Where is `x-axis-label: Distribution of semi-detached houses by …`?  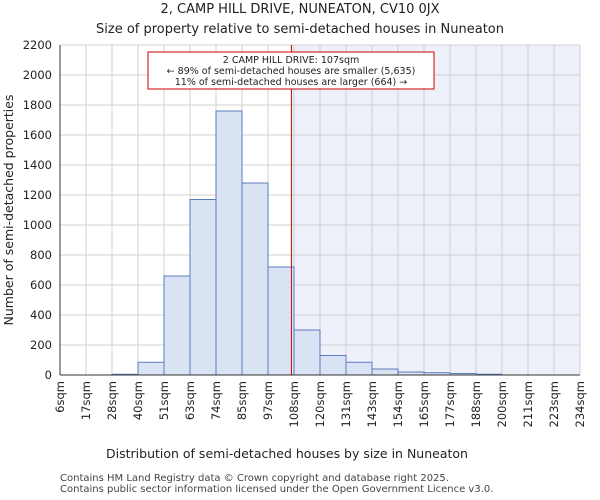
x-axis-label: Distribution of semi-detached houses by … is located at coordinates (287, 453).